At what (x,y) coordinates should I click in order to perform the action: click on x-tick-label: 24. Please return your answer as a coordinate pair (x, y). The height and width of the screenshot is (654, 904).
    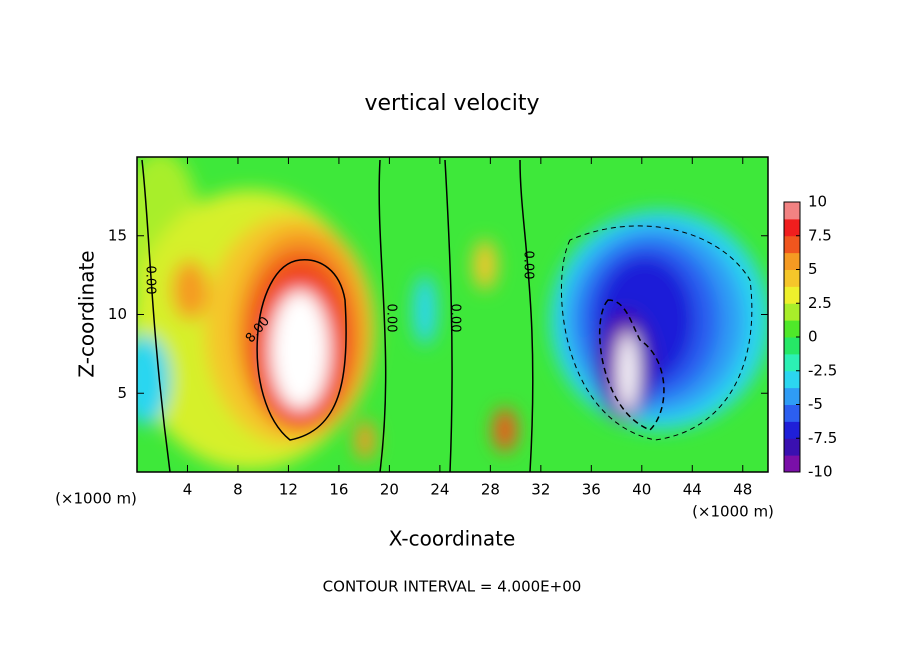
    Looking at the image, I should click on (439, 490).